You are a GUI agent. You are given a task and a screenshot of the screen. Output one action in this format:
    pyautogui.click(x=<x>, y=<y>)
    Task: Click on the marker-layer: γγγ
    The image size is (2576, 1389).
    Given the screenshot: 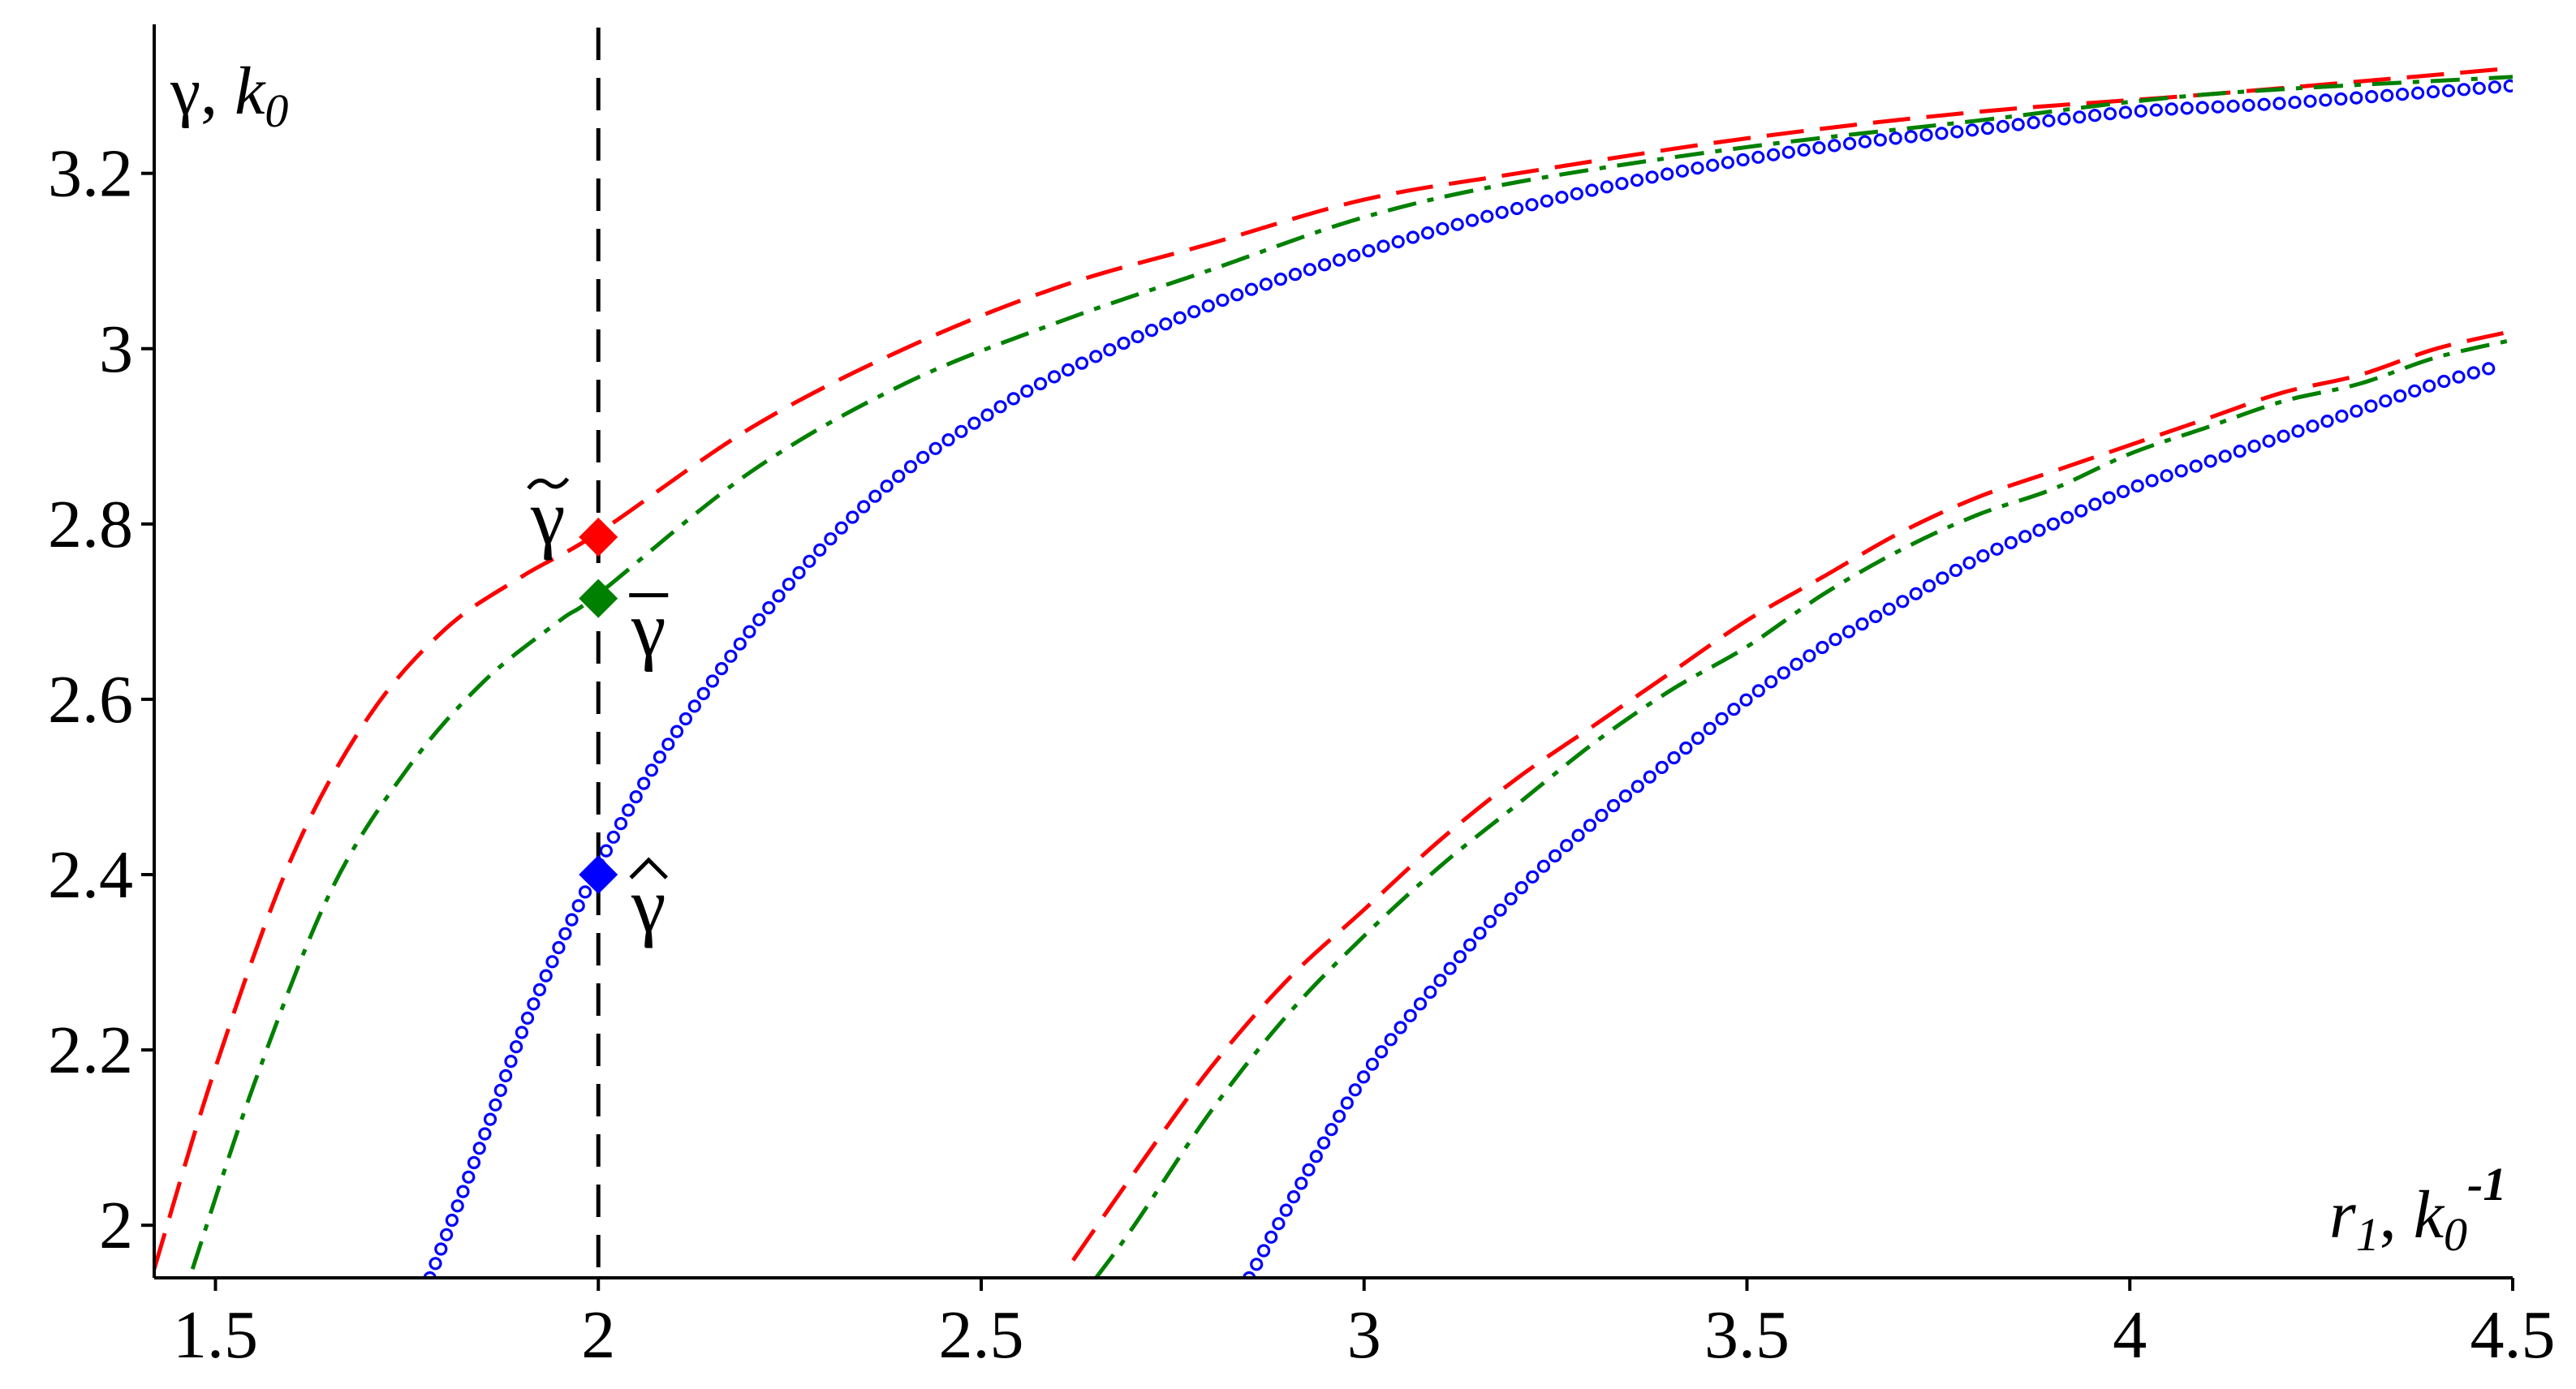 What is the action you would take?
    pyautogui.click(x=598, y=711)
    